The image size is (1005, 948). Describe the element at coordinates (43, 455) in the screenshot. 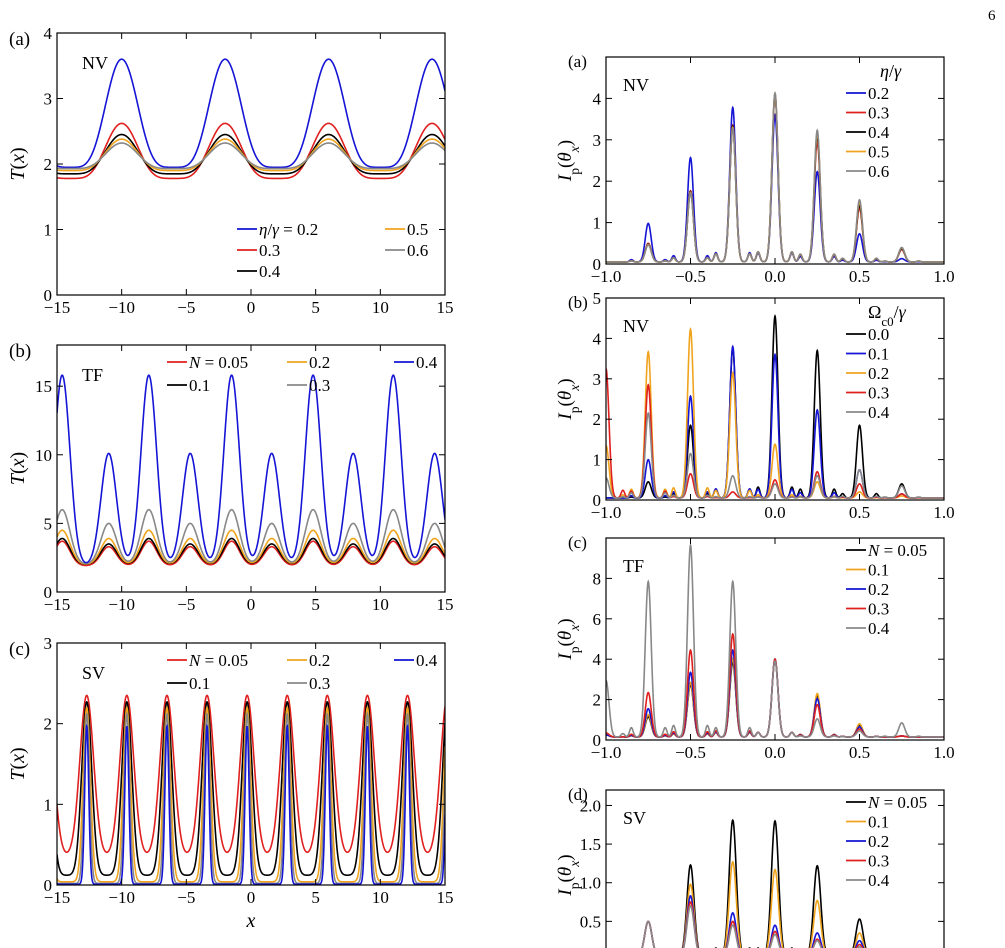

I see `y-tick-label: 10` at that location.